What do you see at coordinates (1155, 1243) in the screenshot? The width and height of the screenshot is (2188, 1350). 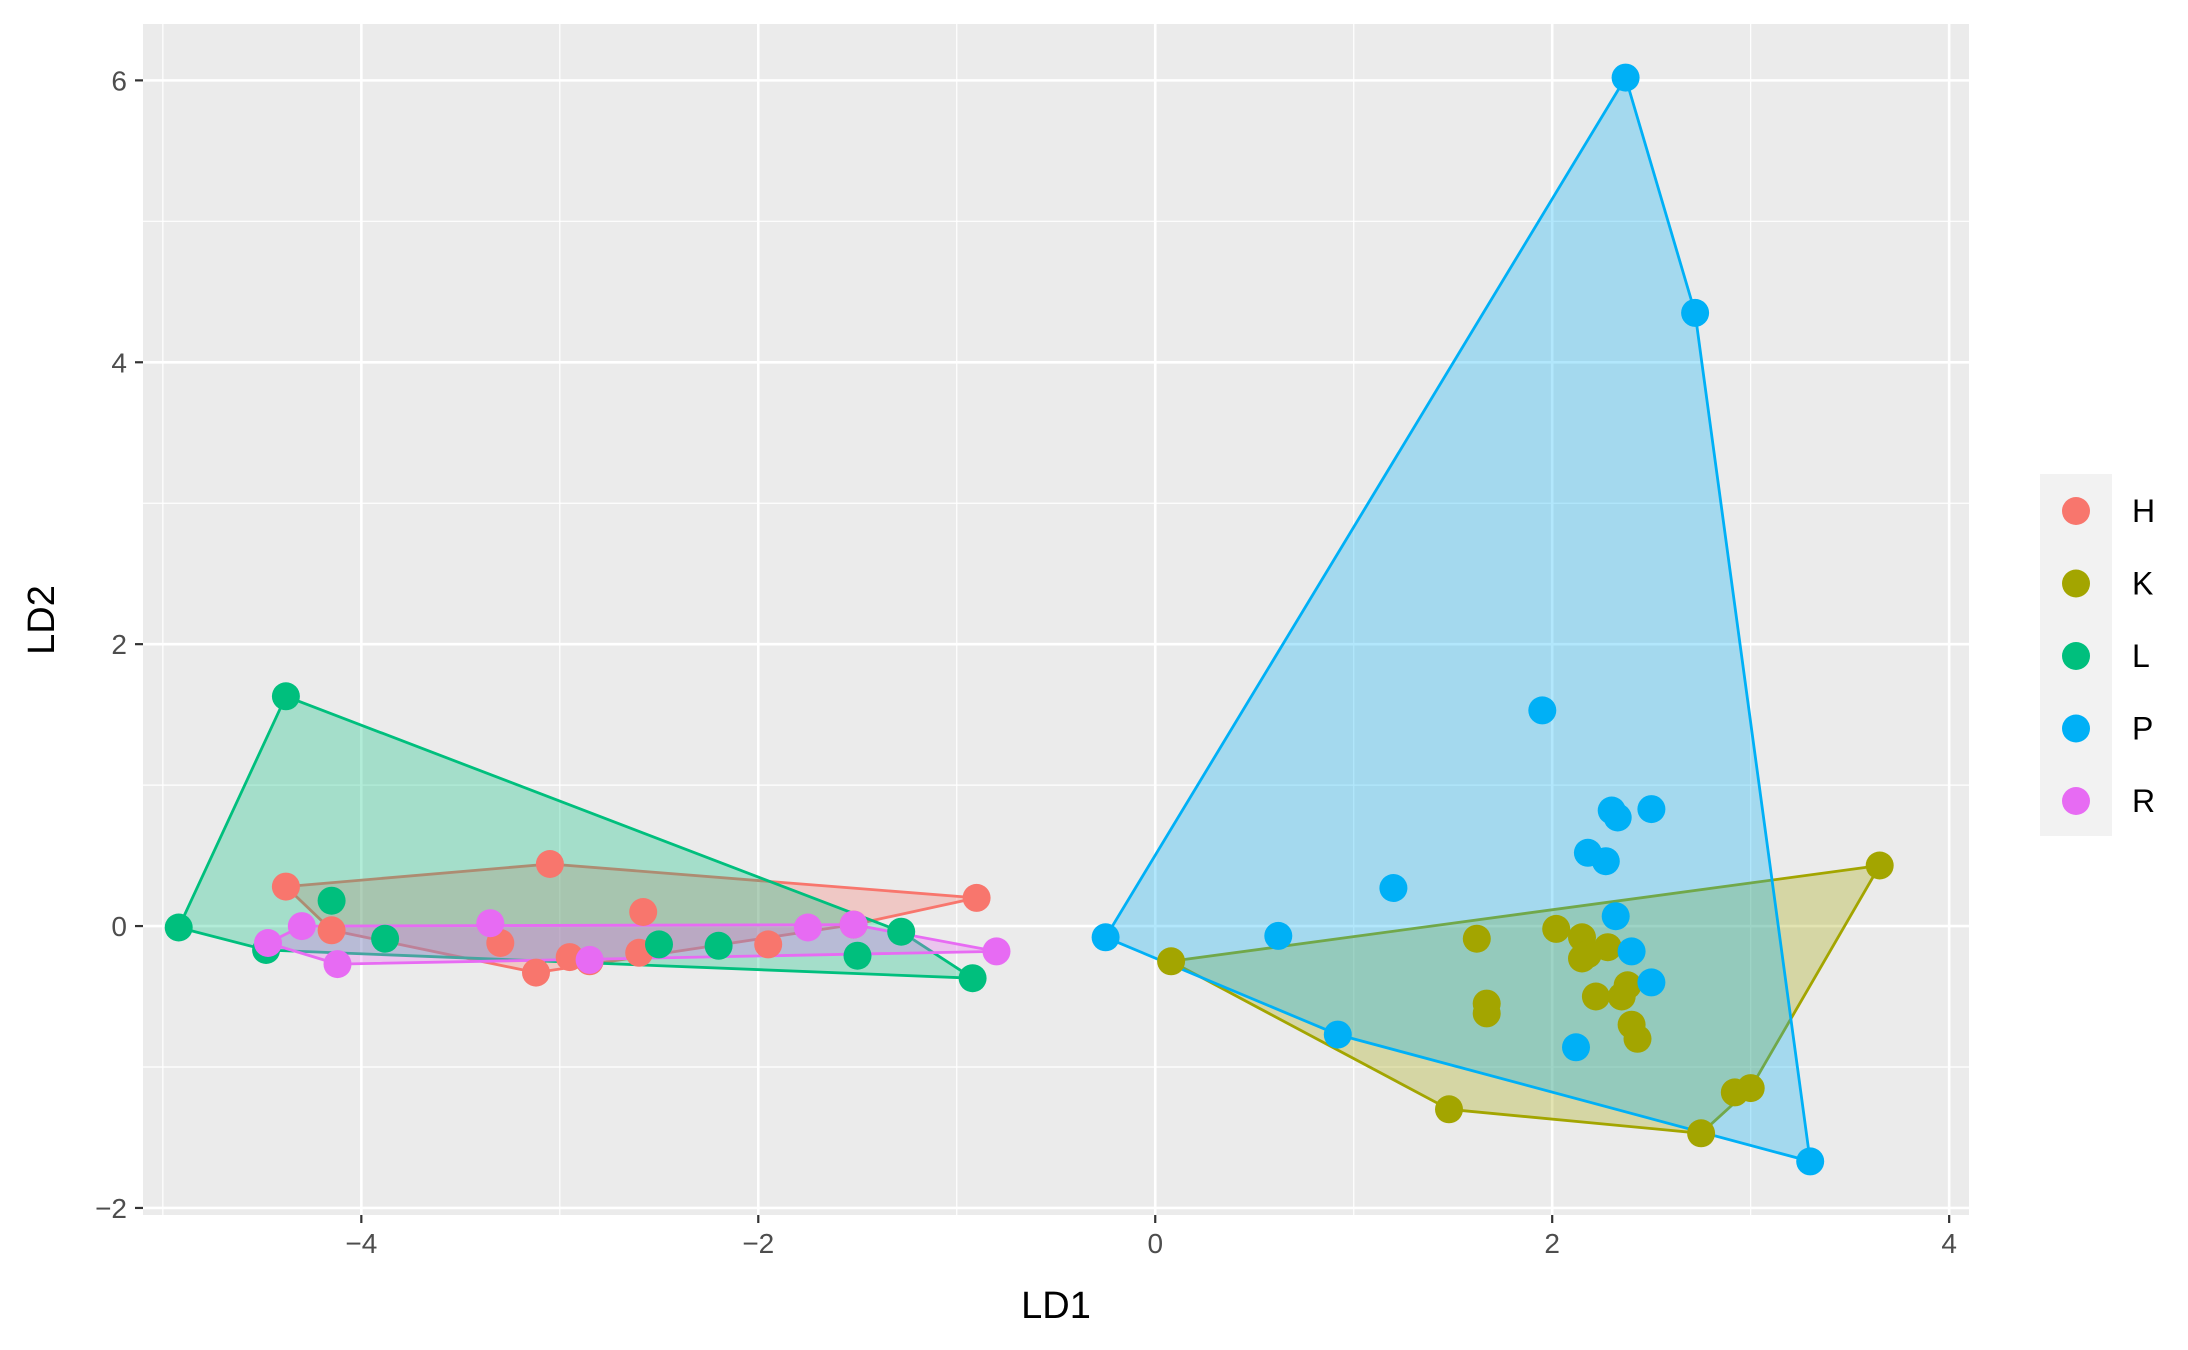 I see `x-tick-label: 0` at bounding box center [1155, 1243].